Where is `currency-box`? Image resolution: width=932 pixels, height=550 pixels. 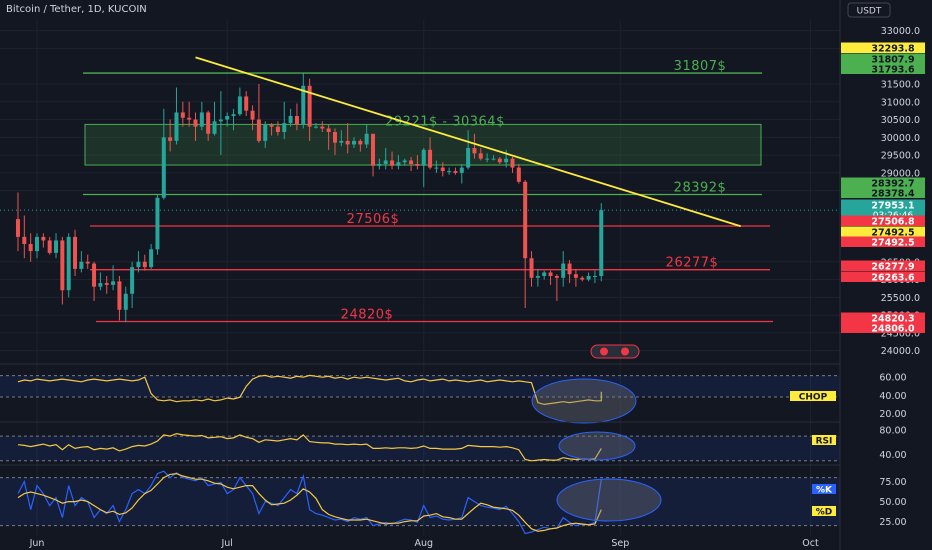
currency-box is located at coordinates (869, 10).